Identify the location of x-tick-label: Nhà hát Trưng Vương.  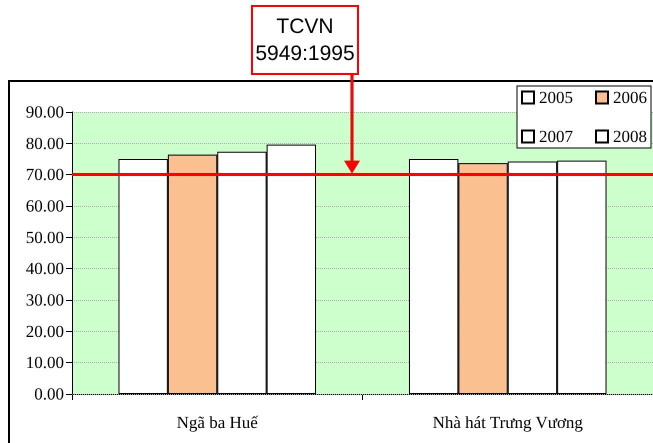
(508, 422).